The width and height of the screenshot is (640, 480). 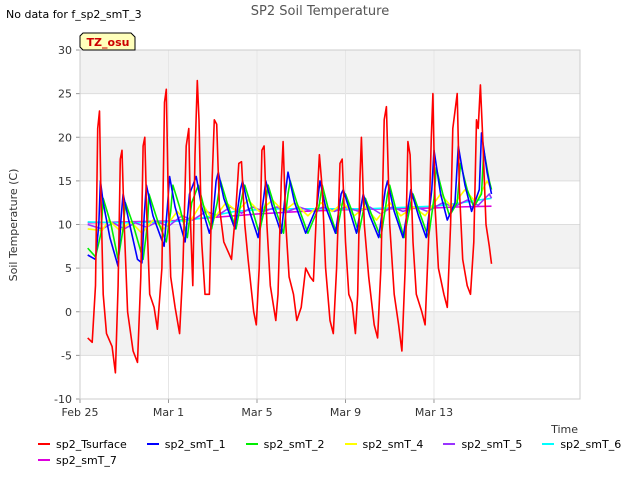 What do you see at coordinates (65, 137) in the screenshot?
I see `y-tick-label: 20` at bounding box center [65, 137].